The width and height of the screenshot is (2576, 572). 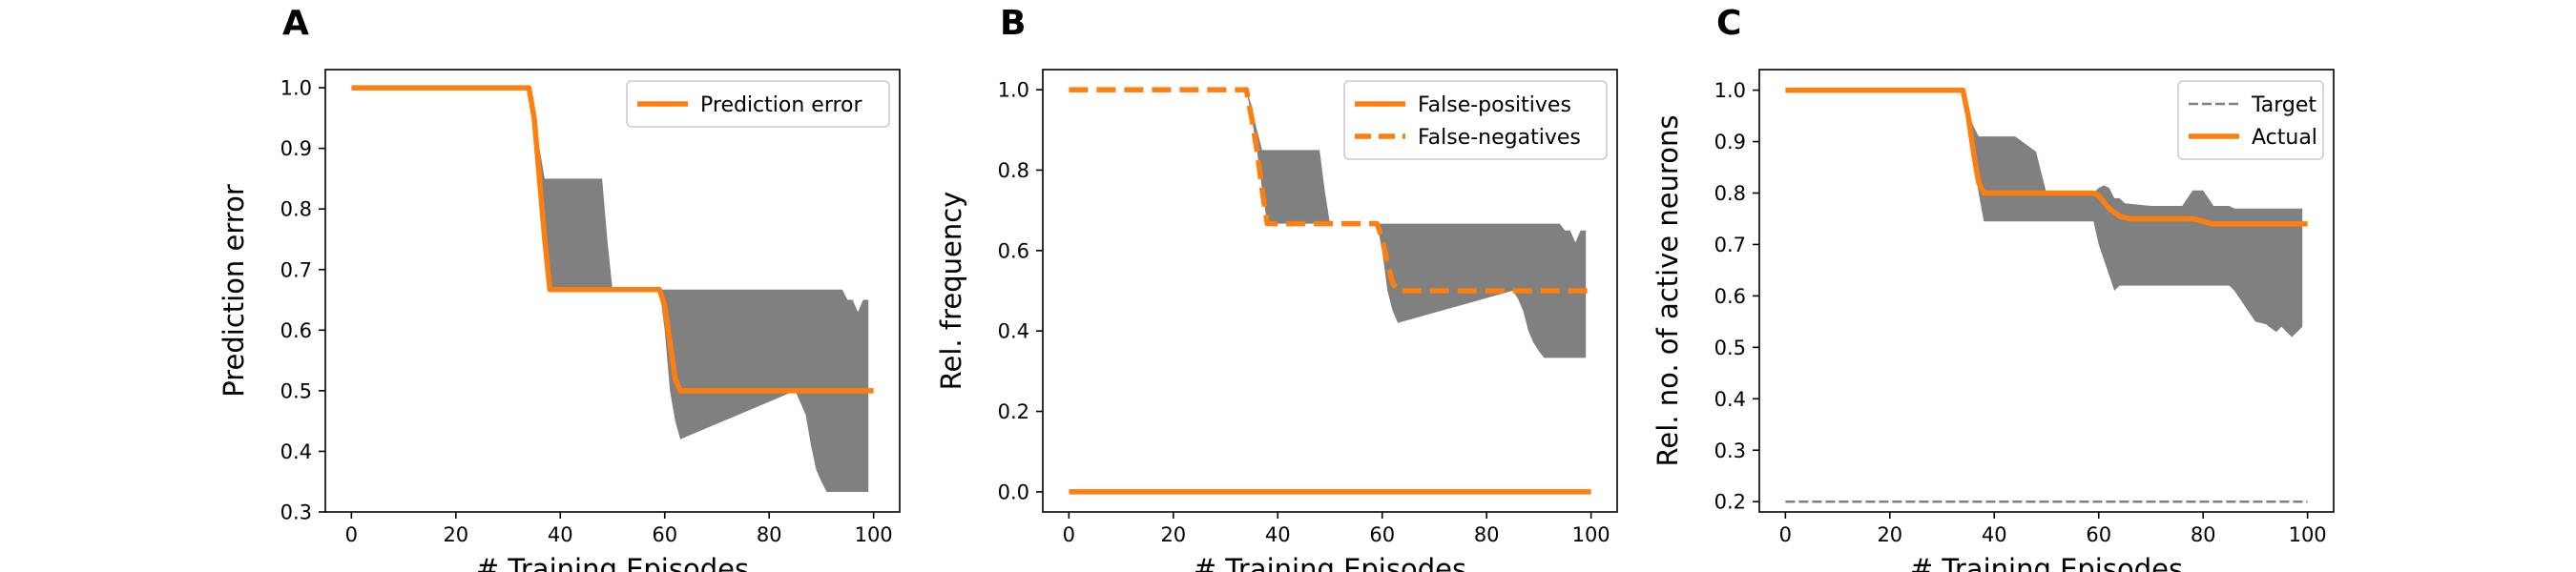 I want to click on uncertainty-band, so click(x=2133, y=214).